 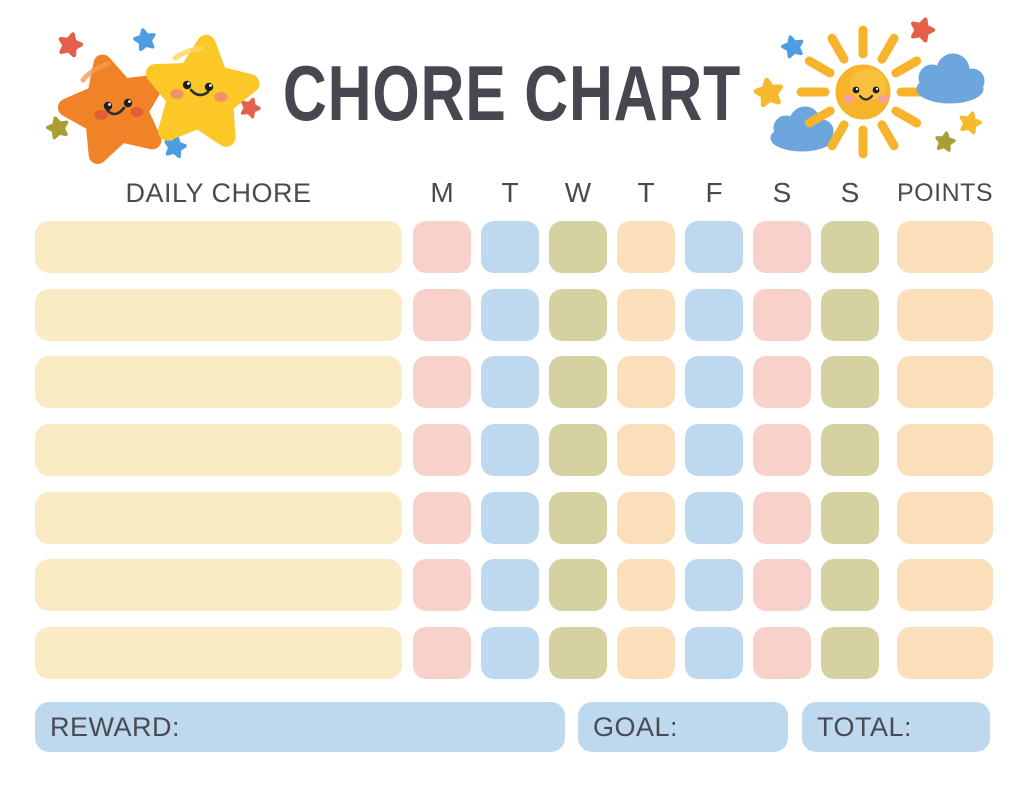 What do you see at coordinates (113, 106) in the screenshot?
I see `orange-star-icon` at bounding box center [113, 106].